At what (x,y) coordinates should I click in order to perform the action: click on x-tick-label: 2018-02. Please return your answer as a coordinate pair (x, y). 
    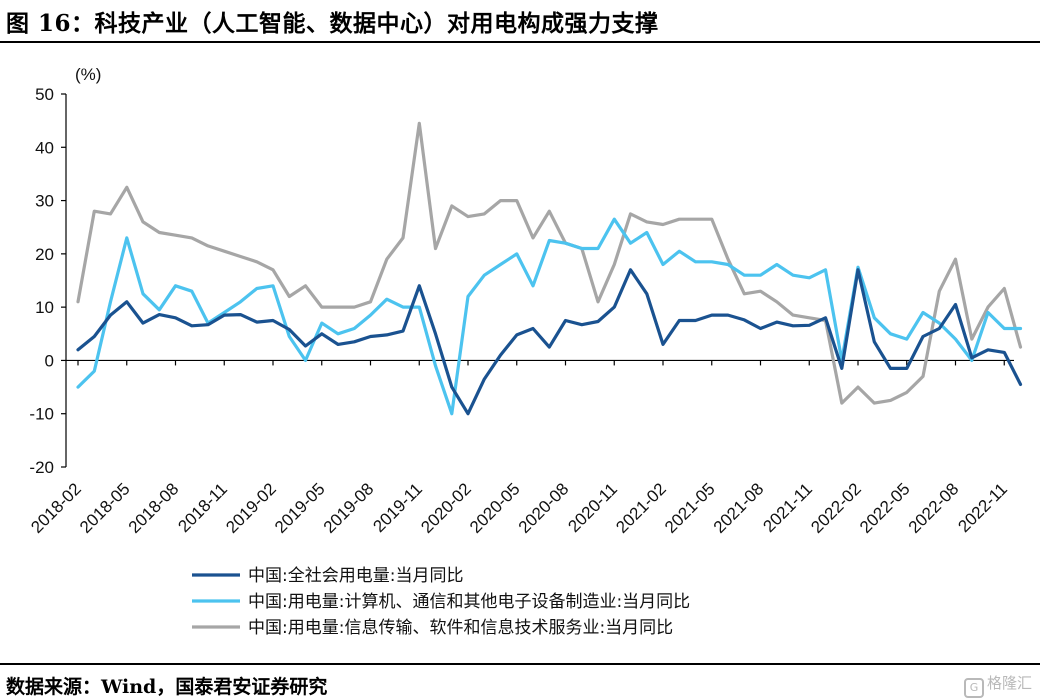
    Looking at the image, I should click on (56, 508).